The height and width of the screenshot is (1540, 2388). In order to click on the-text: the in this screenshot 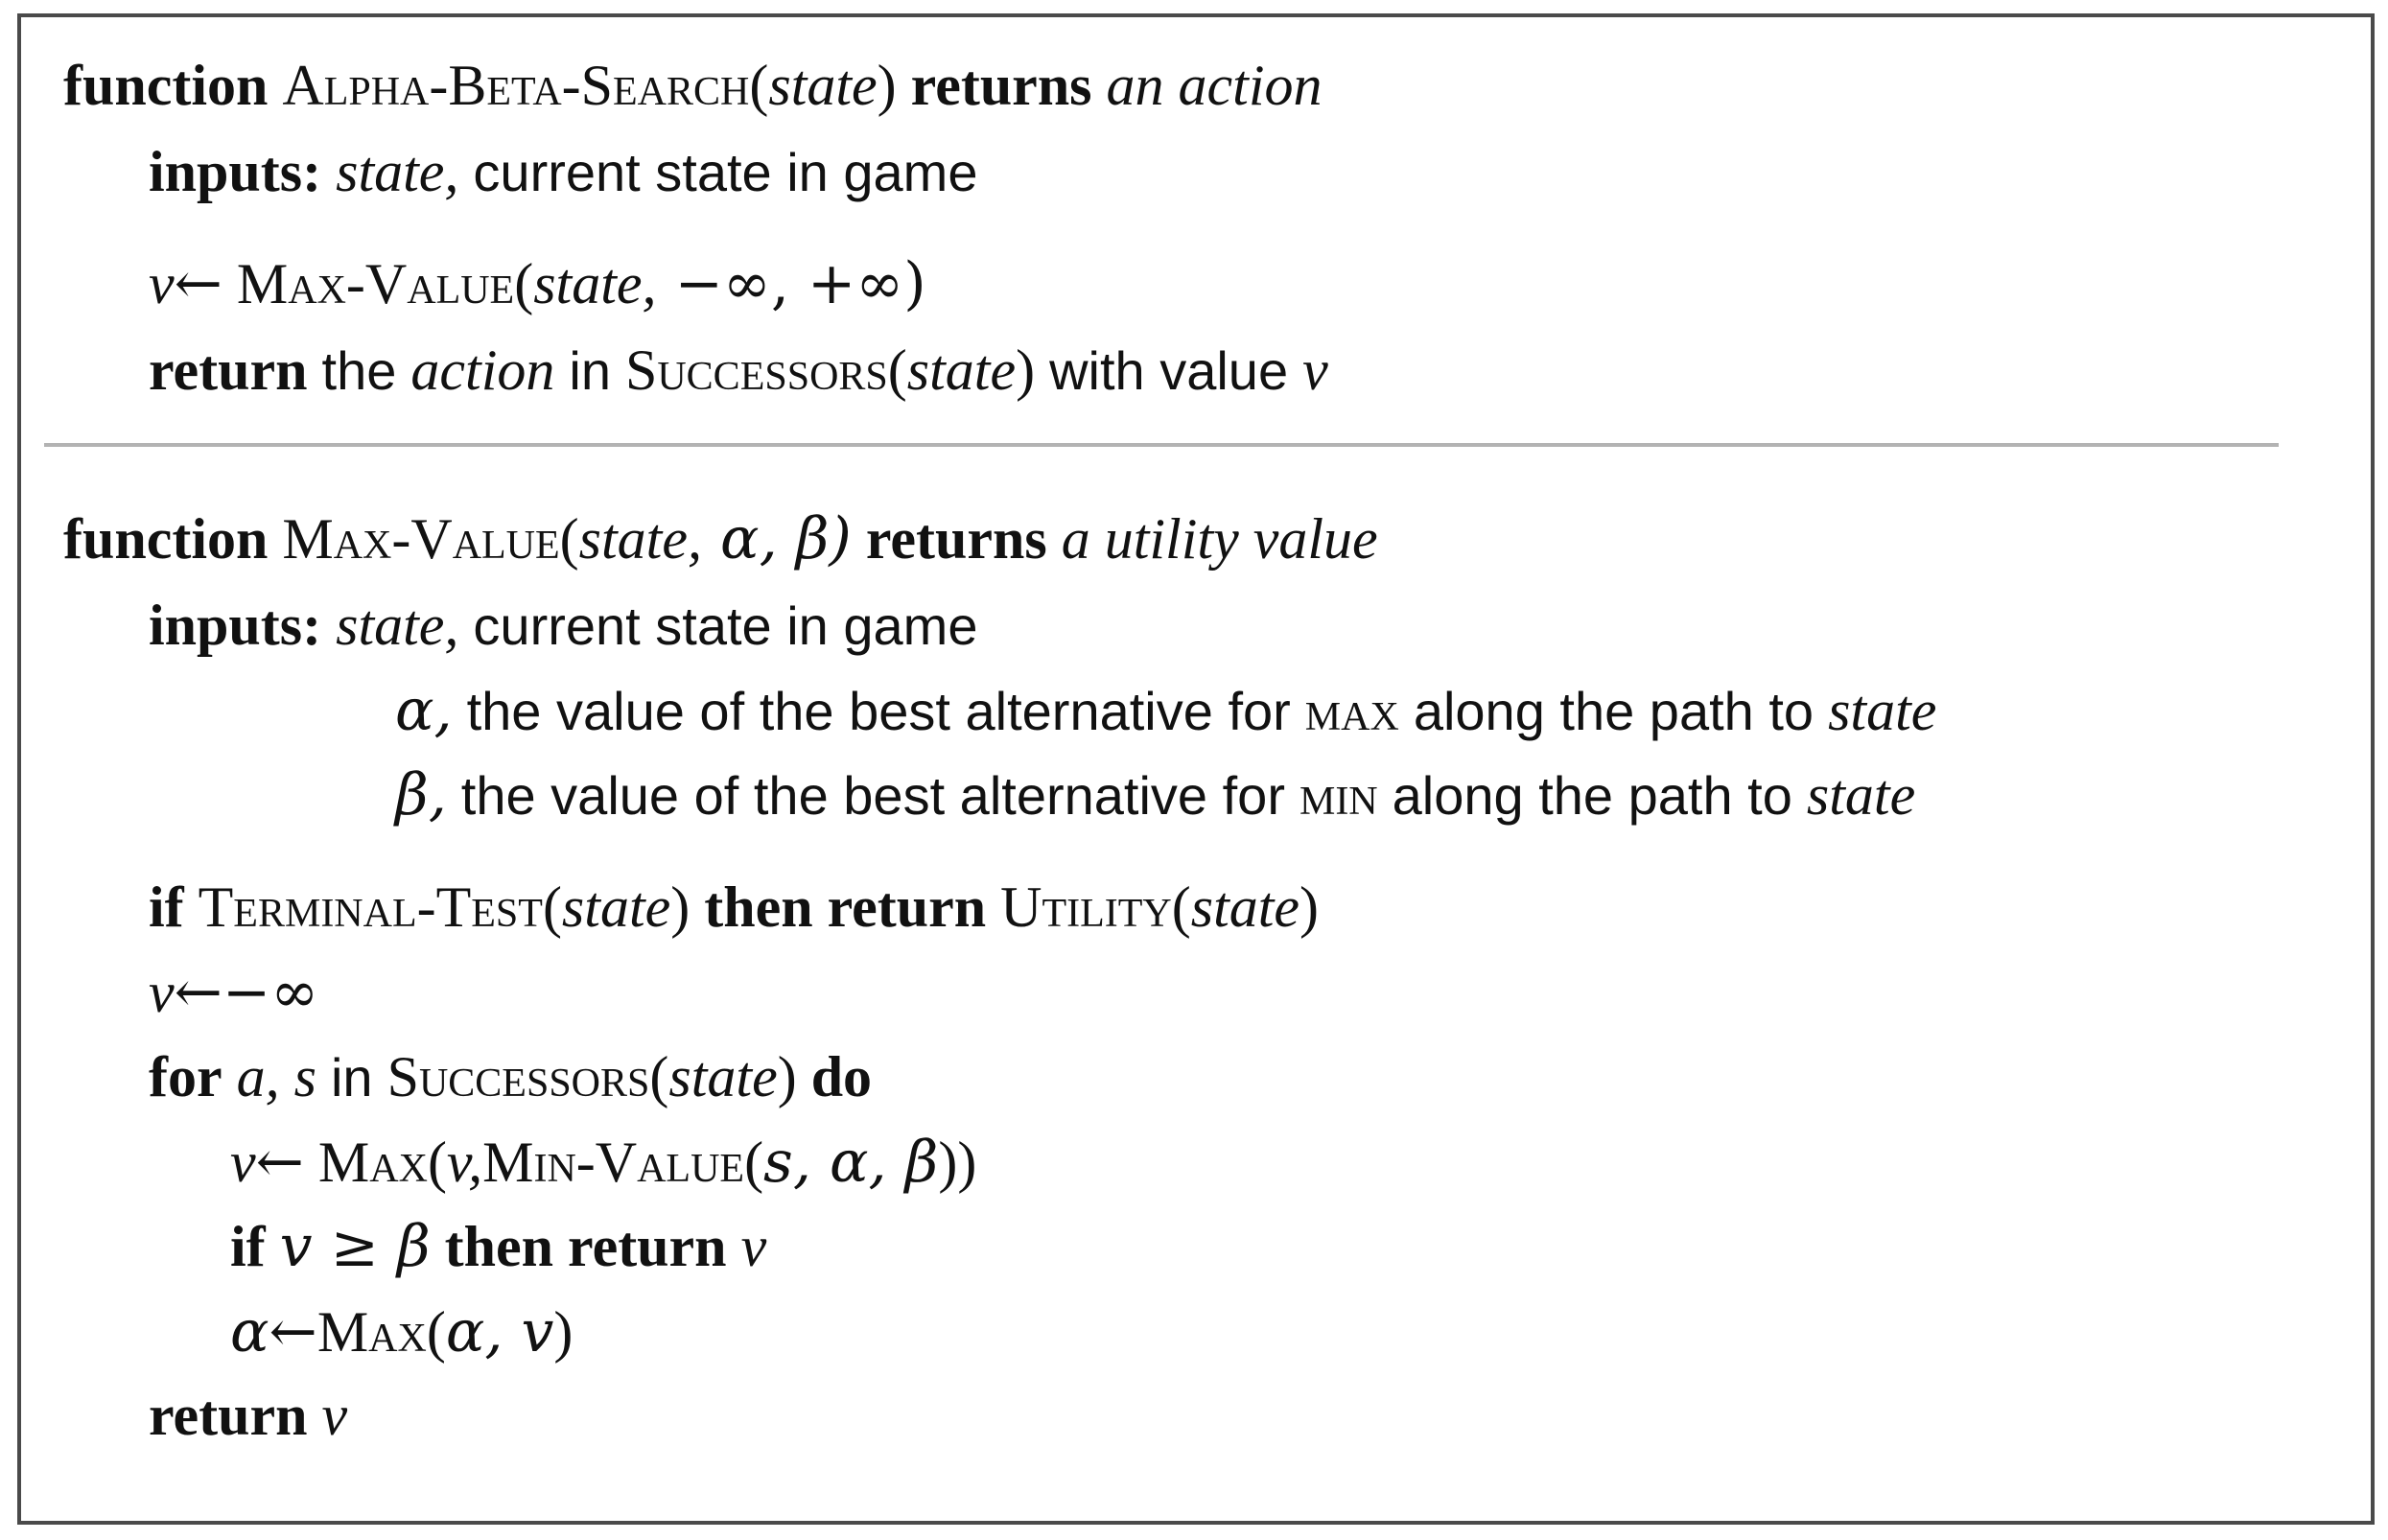, I will do `click(359, 370)`.